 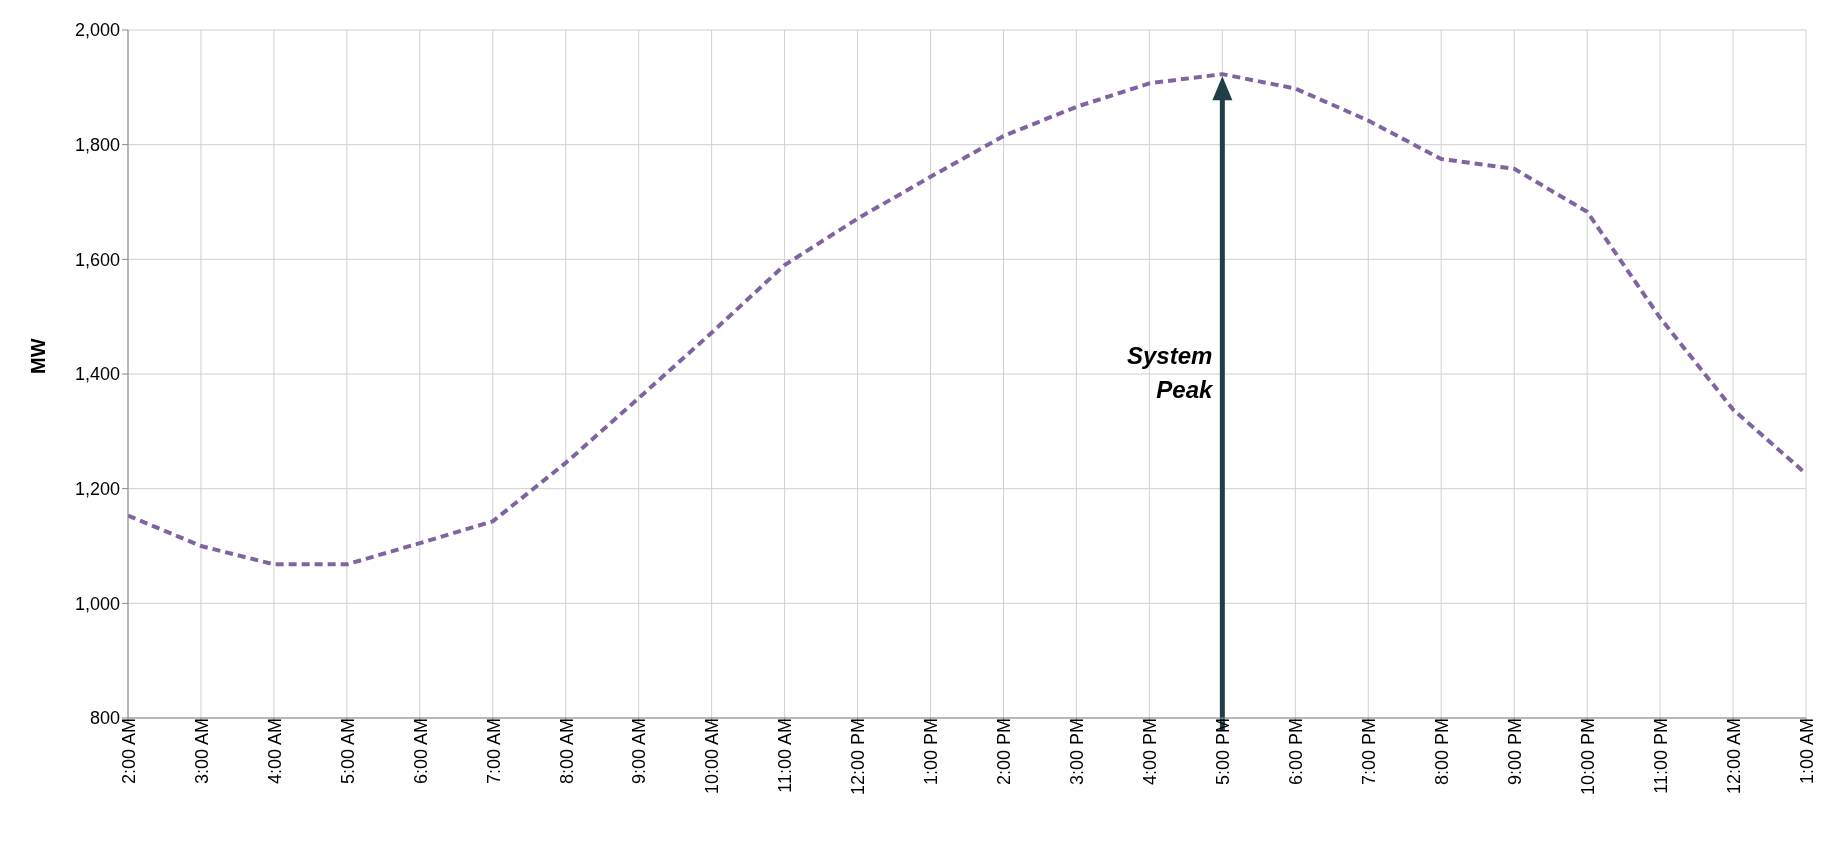 What do you see at coordinates (1369, 752) in the screenshot?
I see `x-tick-label: 7:00 PM` at bounding box center [1369, 752].